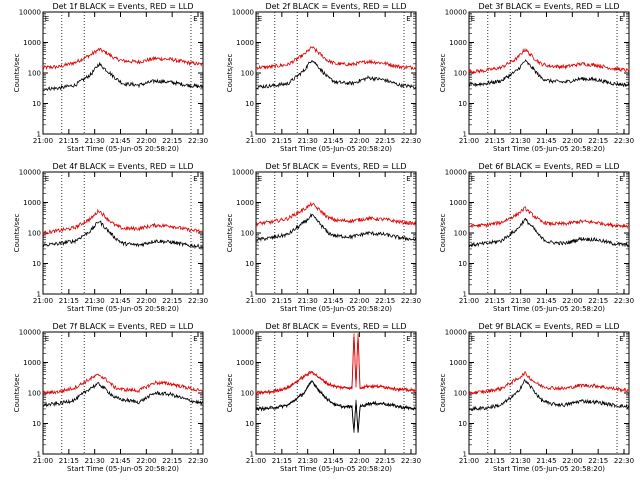 The image size is (640, 480). I want to click on series-events-spike, so click(336, 406).